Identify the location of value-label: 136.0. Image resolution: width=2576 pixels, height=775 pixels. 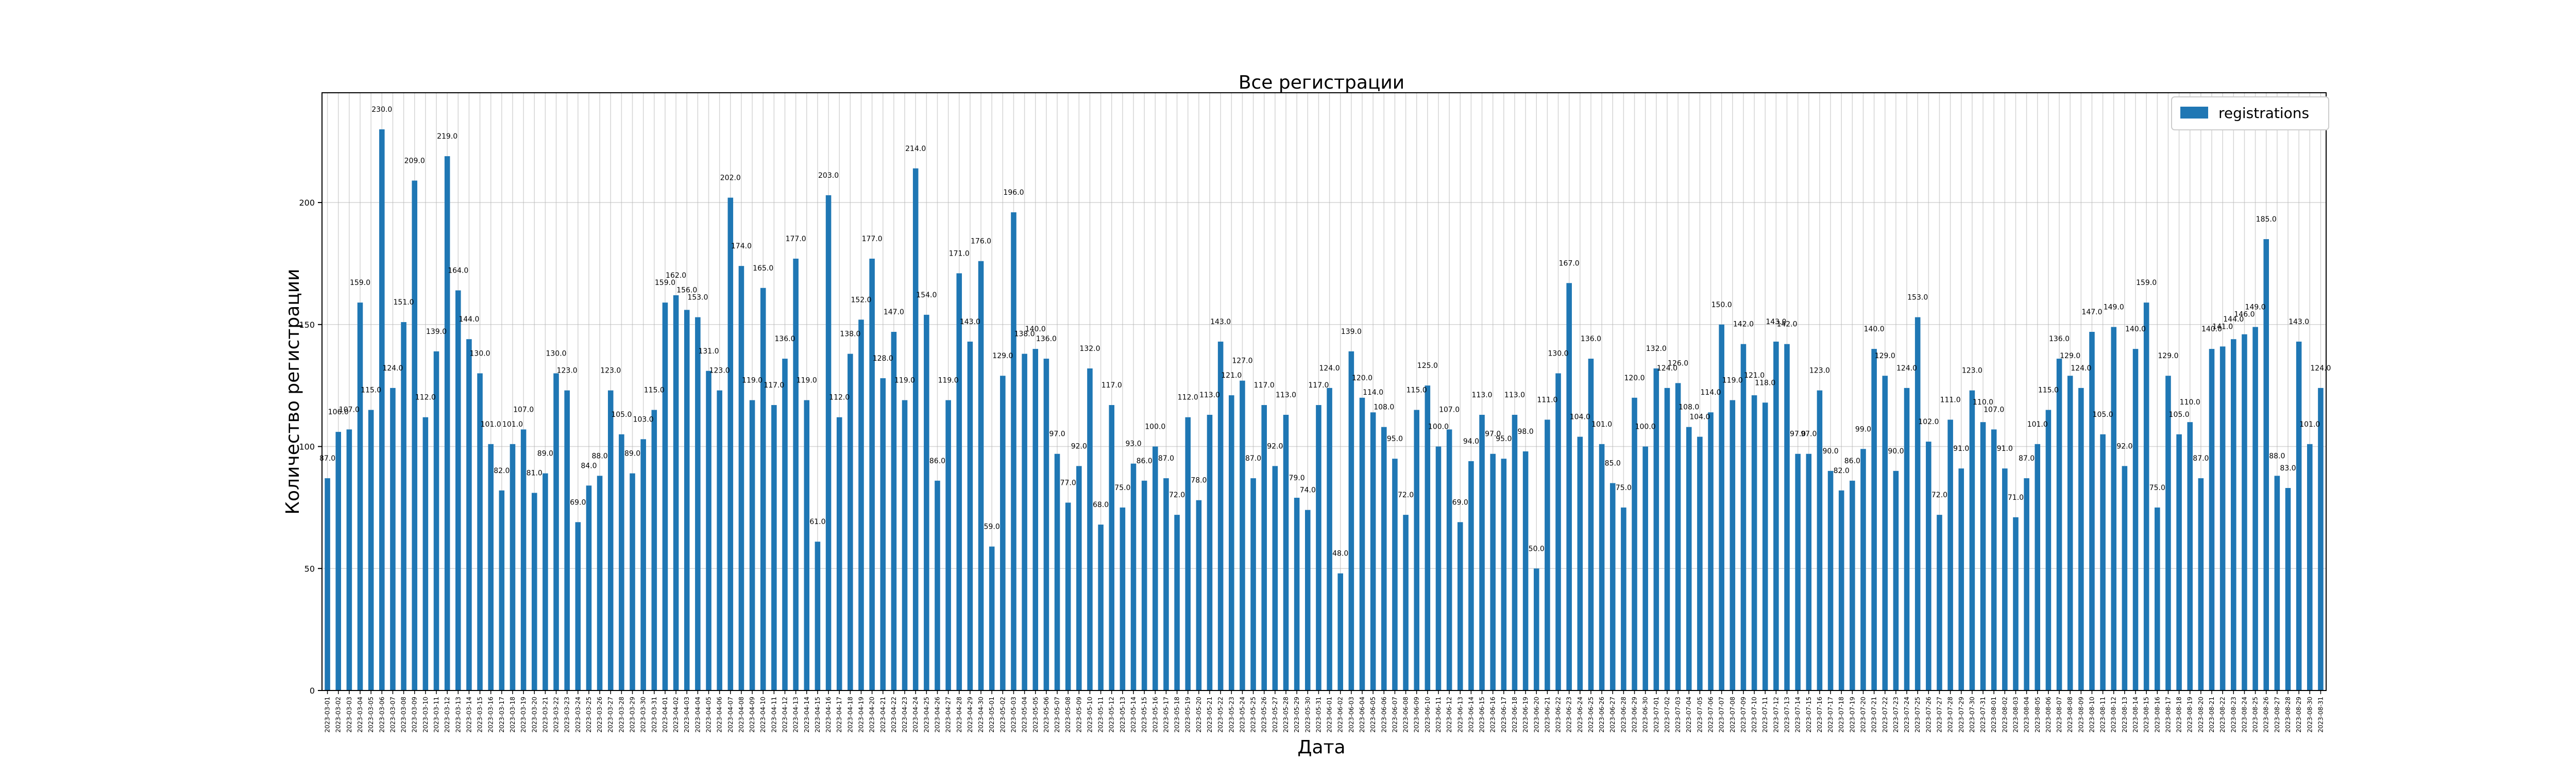
(2059, 339).